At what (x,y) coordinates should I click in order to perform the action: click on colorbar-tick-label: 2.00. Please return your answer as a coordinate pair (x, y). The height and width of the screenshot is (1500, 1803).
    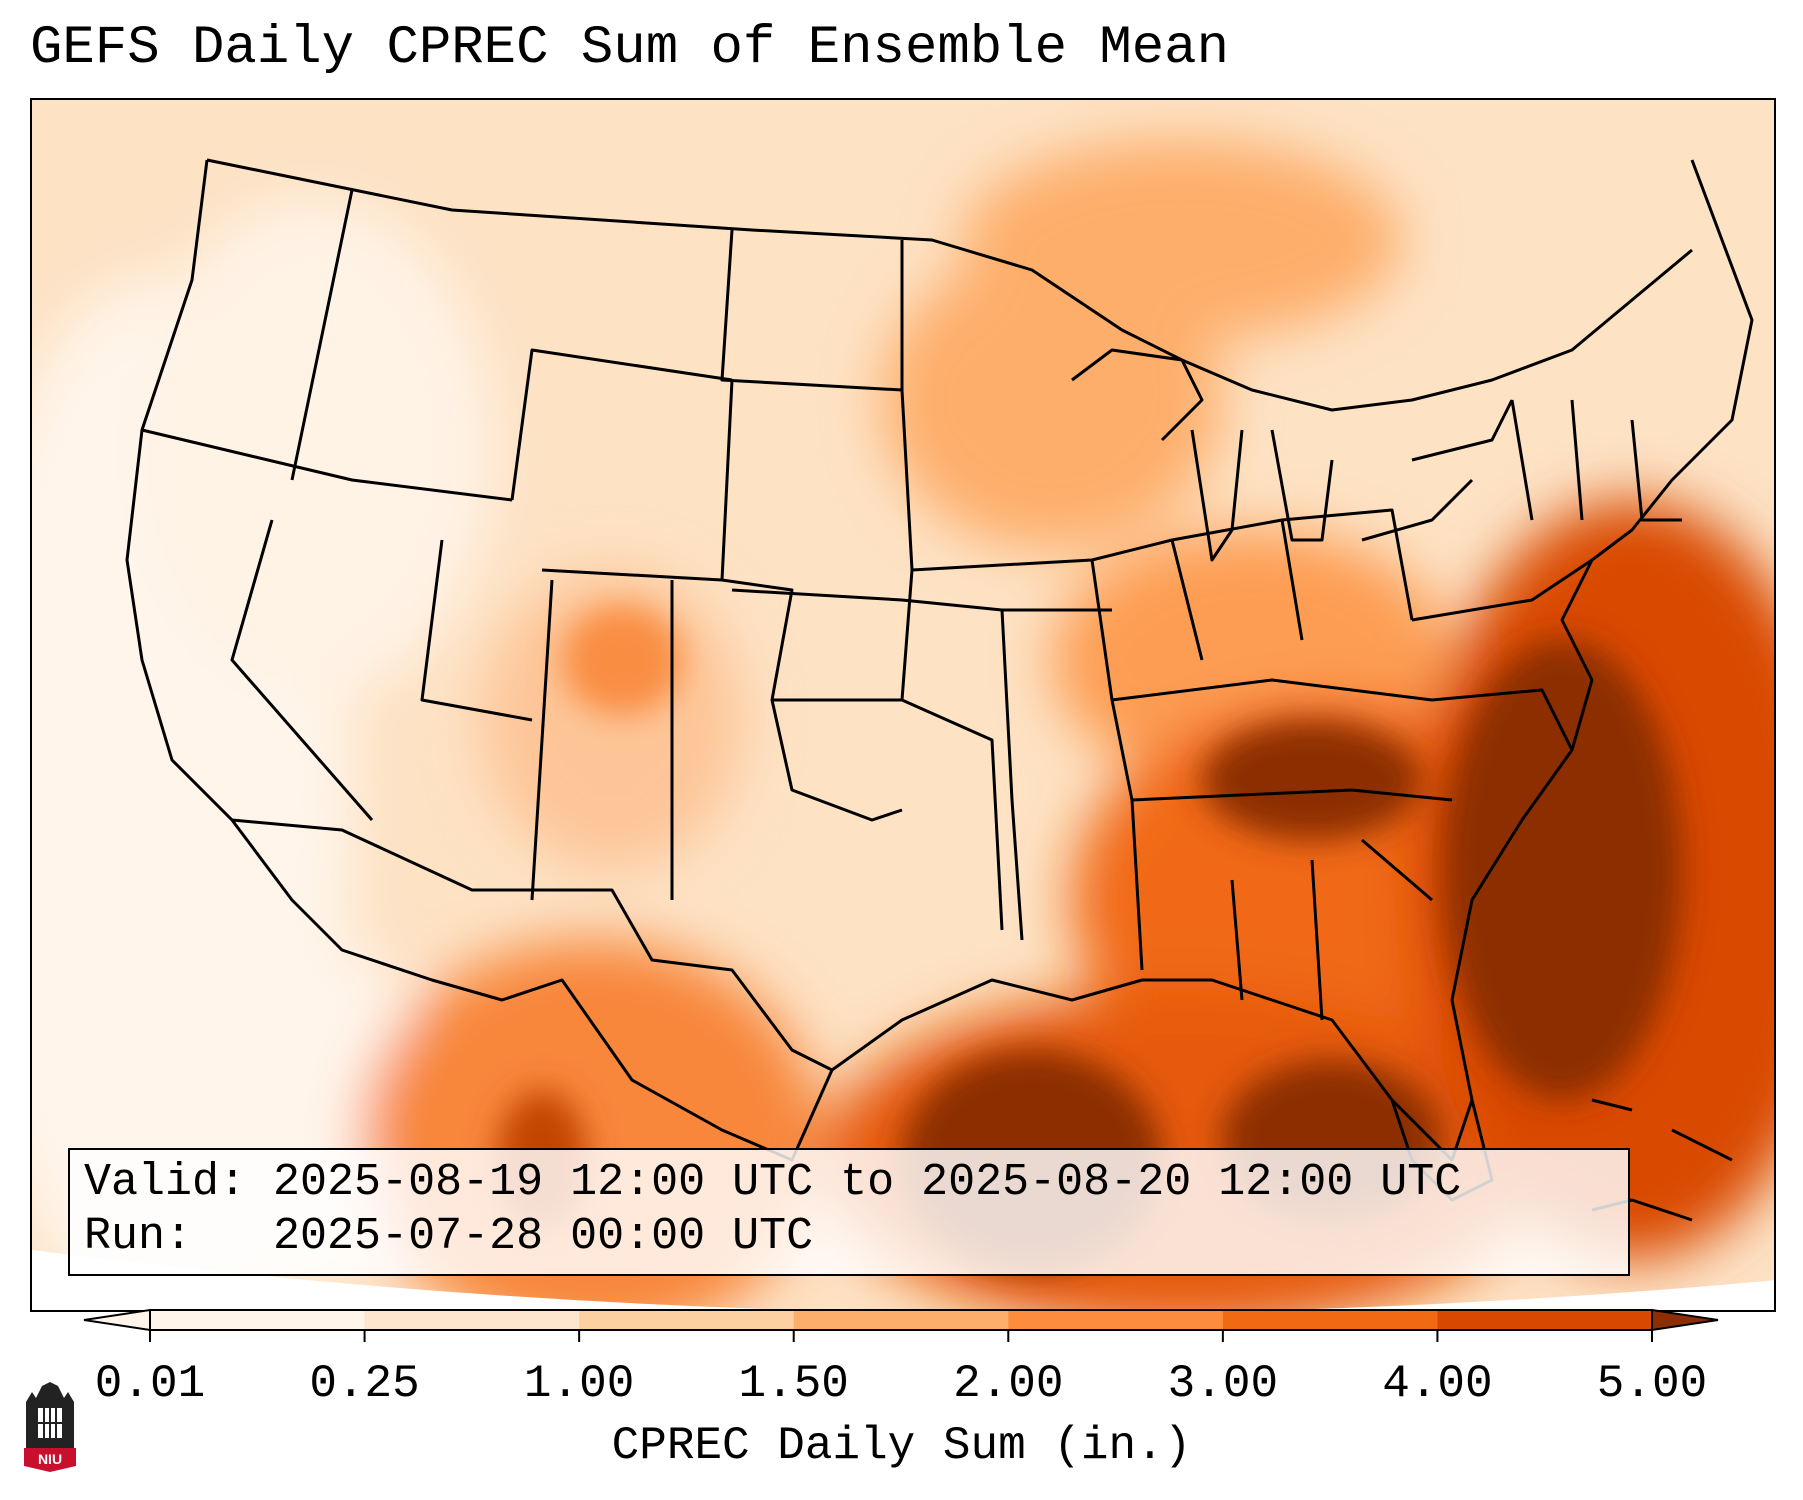
    Looking at the image, I should click on (1008, 1384).